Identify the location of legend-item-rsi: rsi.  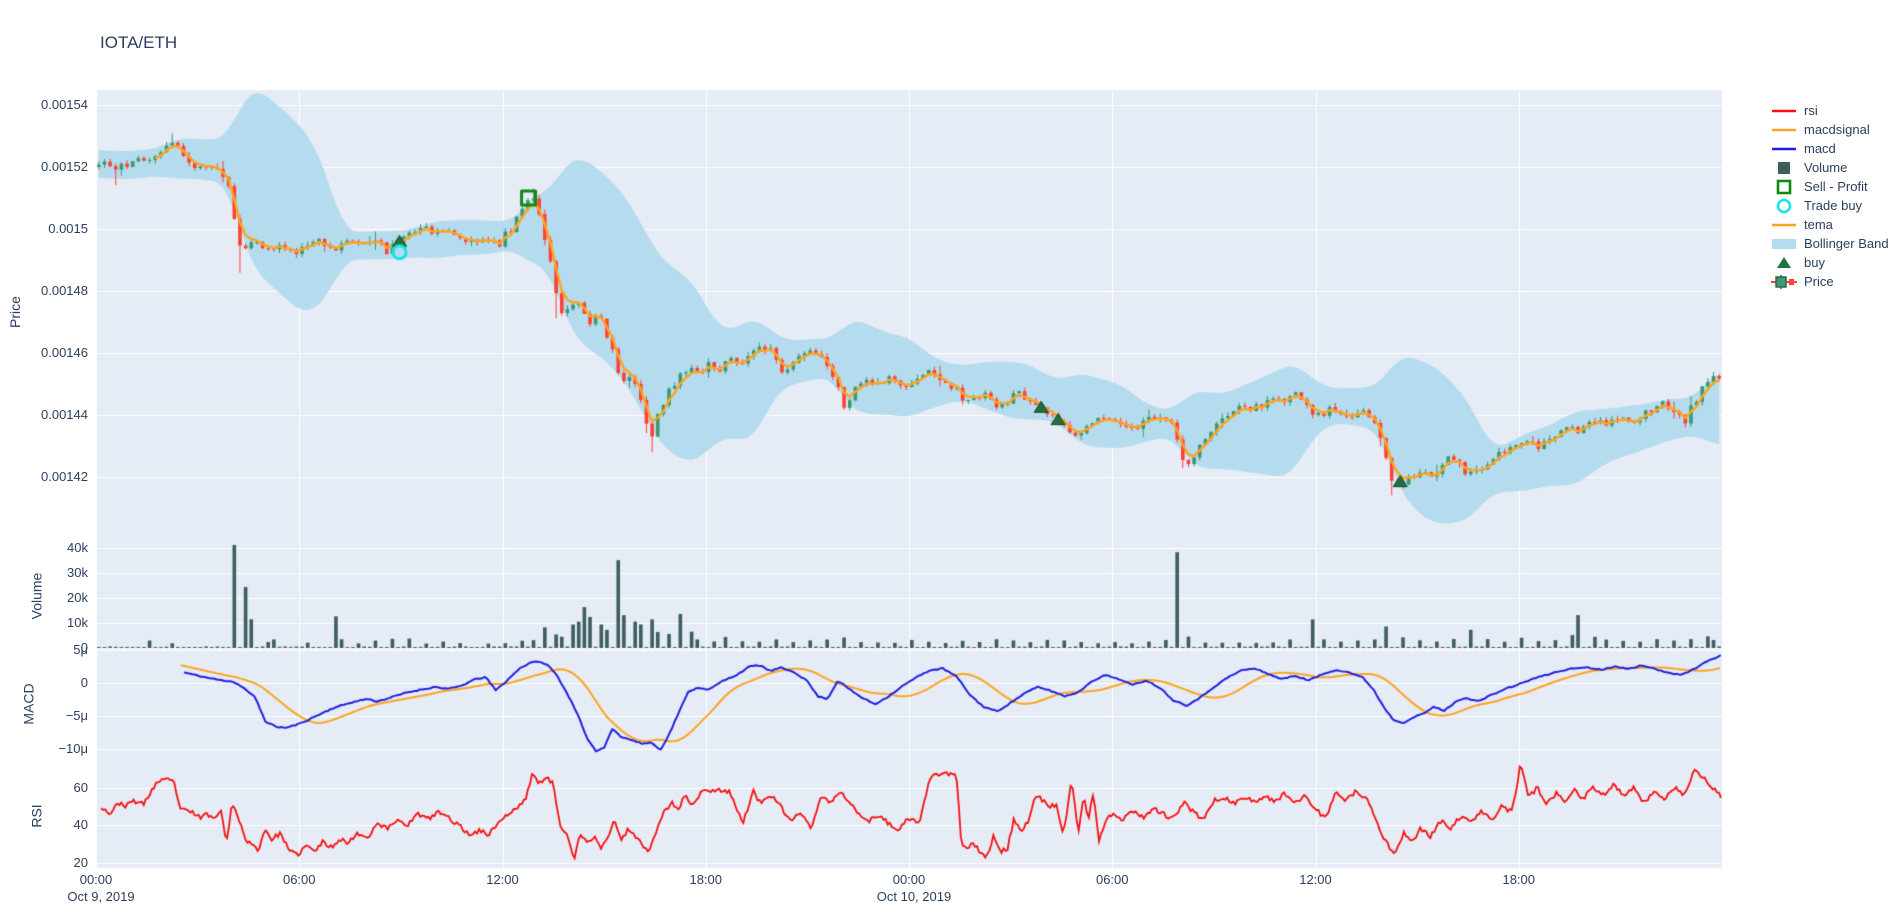
(1829, 110).